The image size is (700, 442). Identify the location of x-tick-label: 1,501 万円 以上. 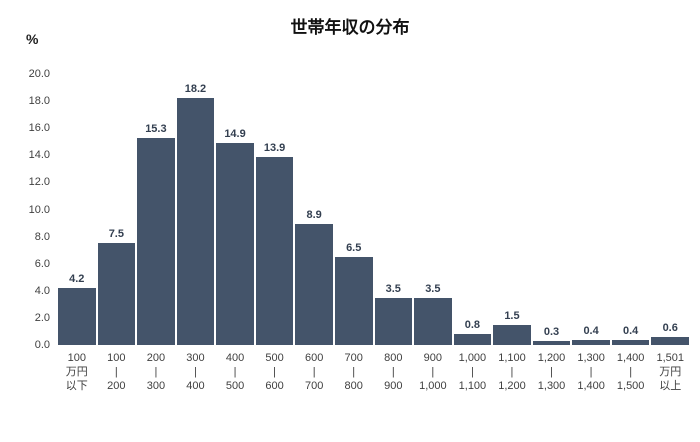
(670, 372).